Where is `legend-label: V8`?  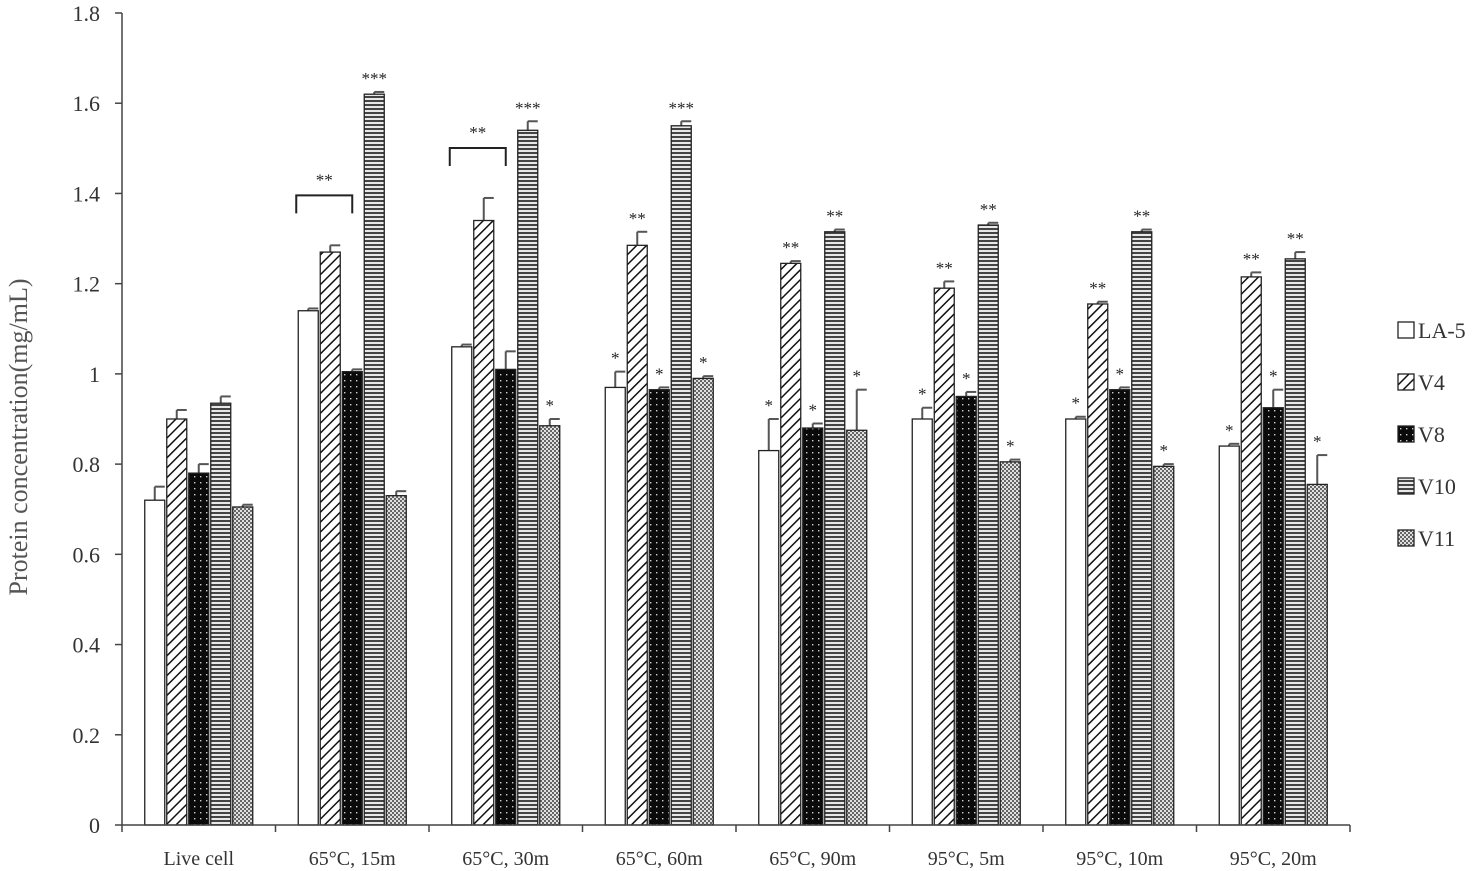 legend-label: V8 is located at coordinates (1431, 434).